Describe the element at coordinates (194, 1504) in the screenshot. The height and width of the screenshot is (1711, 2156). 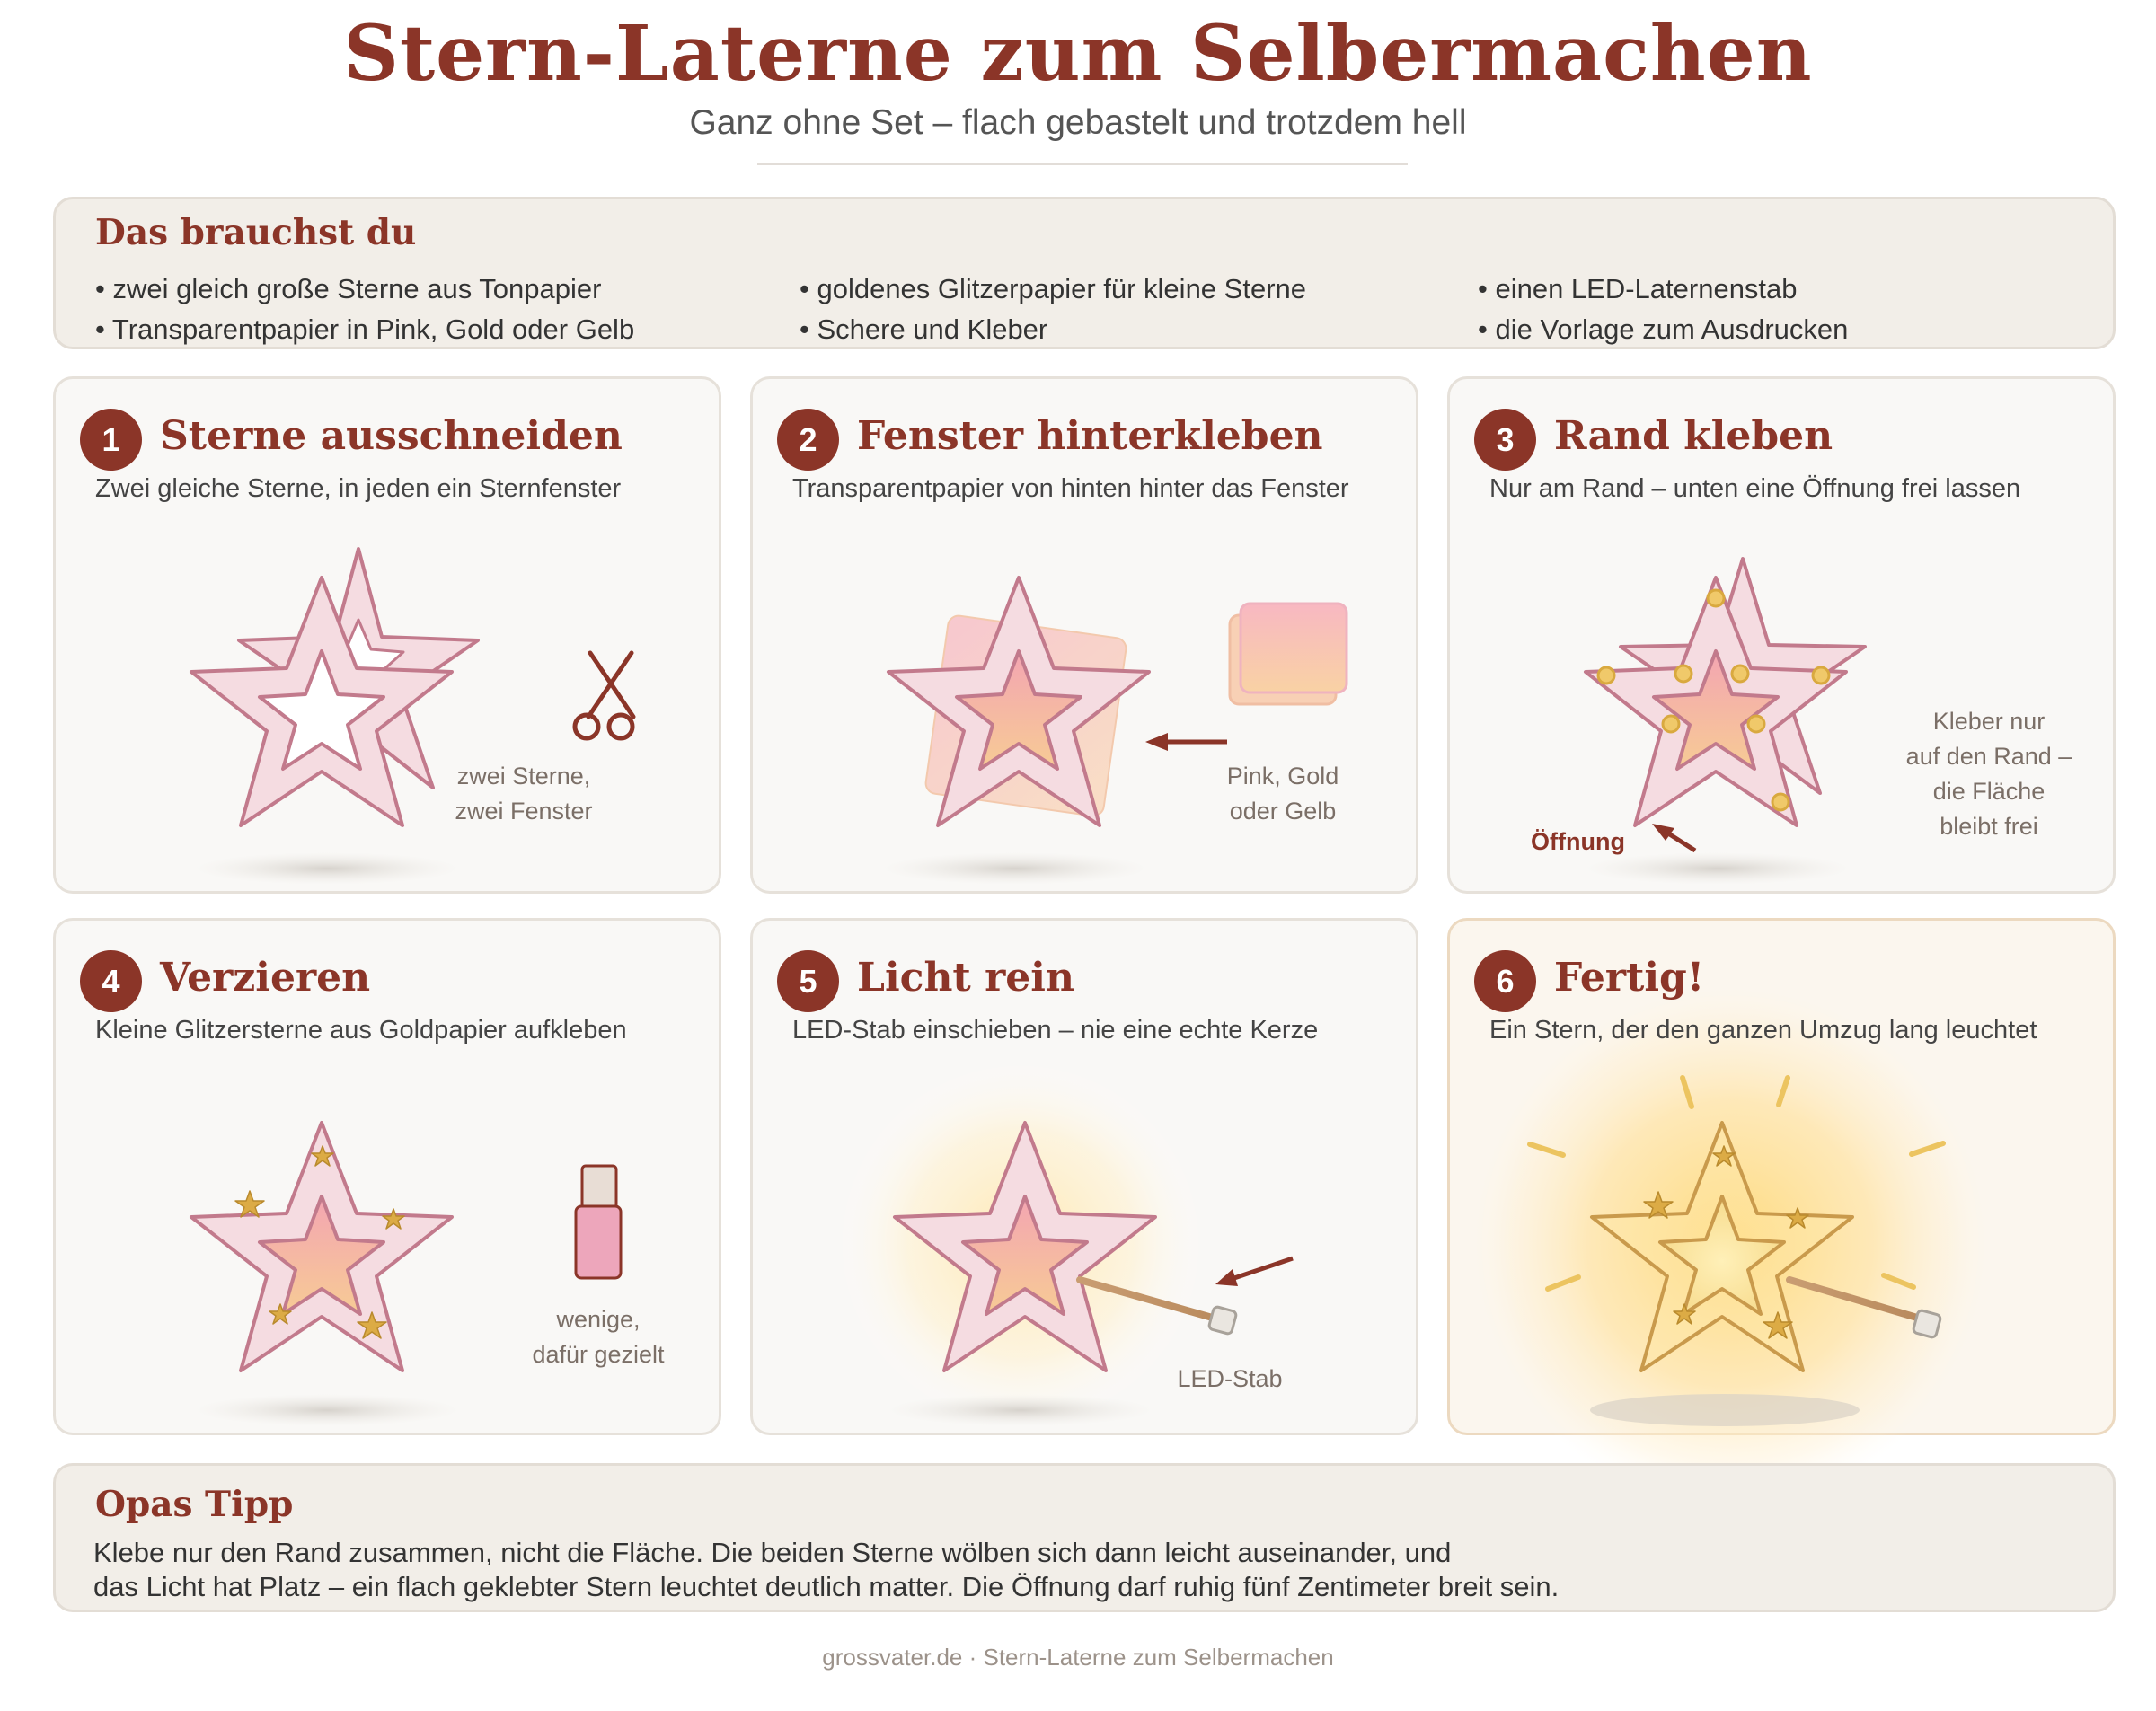
I see `tip-title: Opas Tipp` at that location.